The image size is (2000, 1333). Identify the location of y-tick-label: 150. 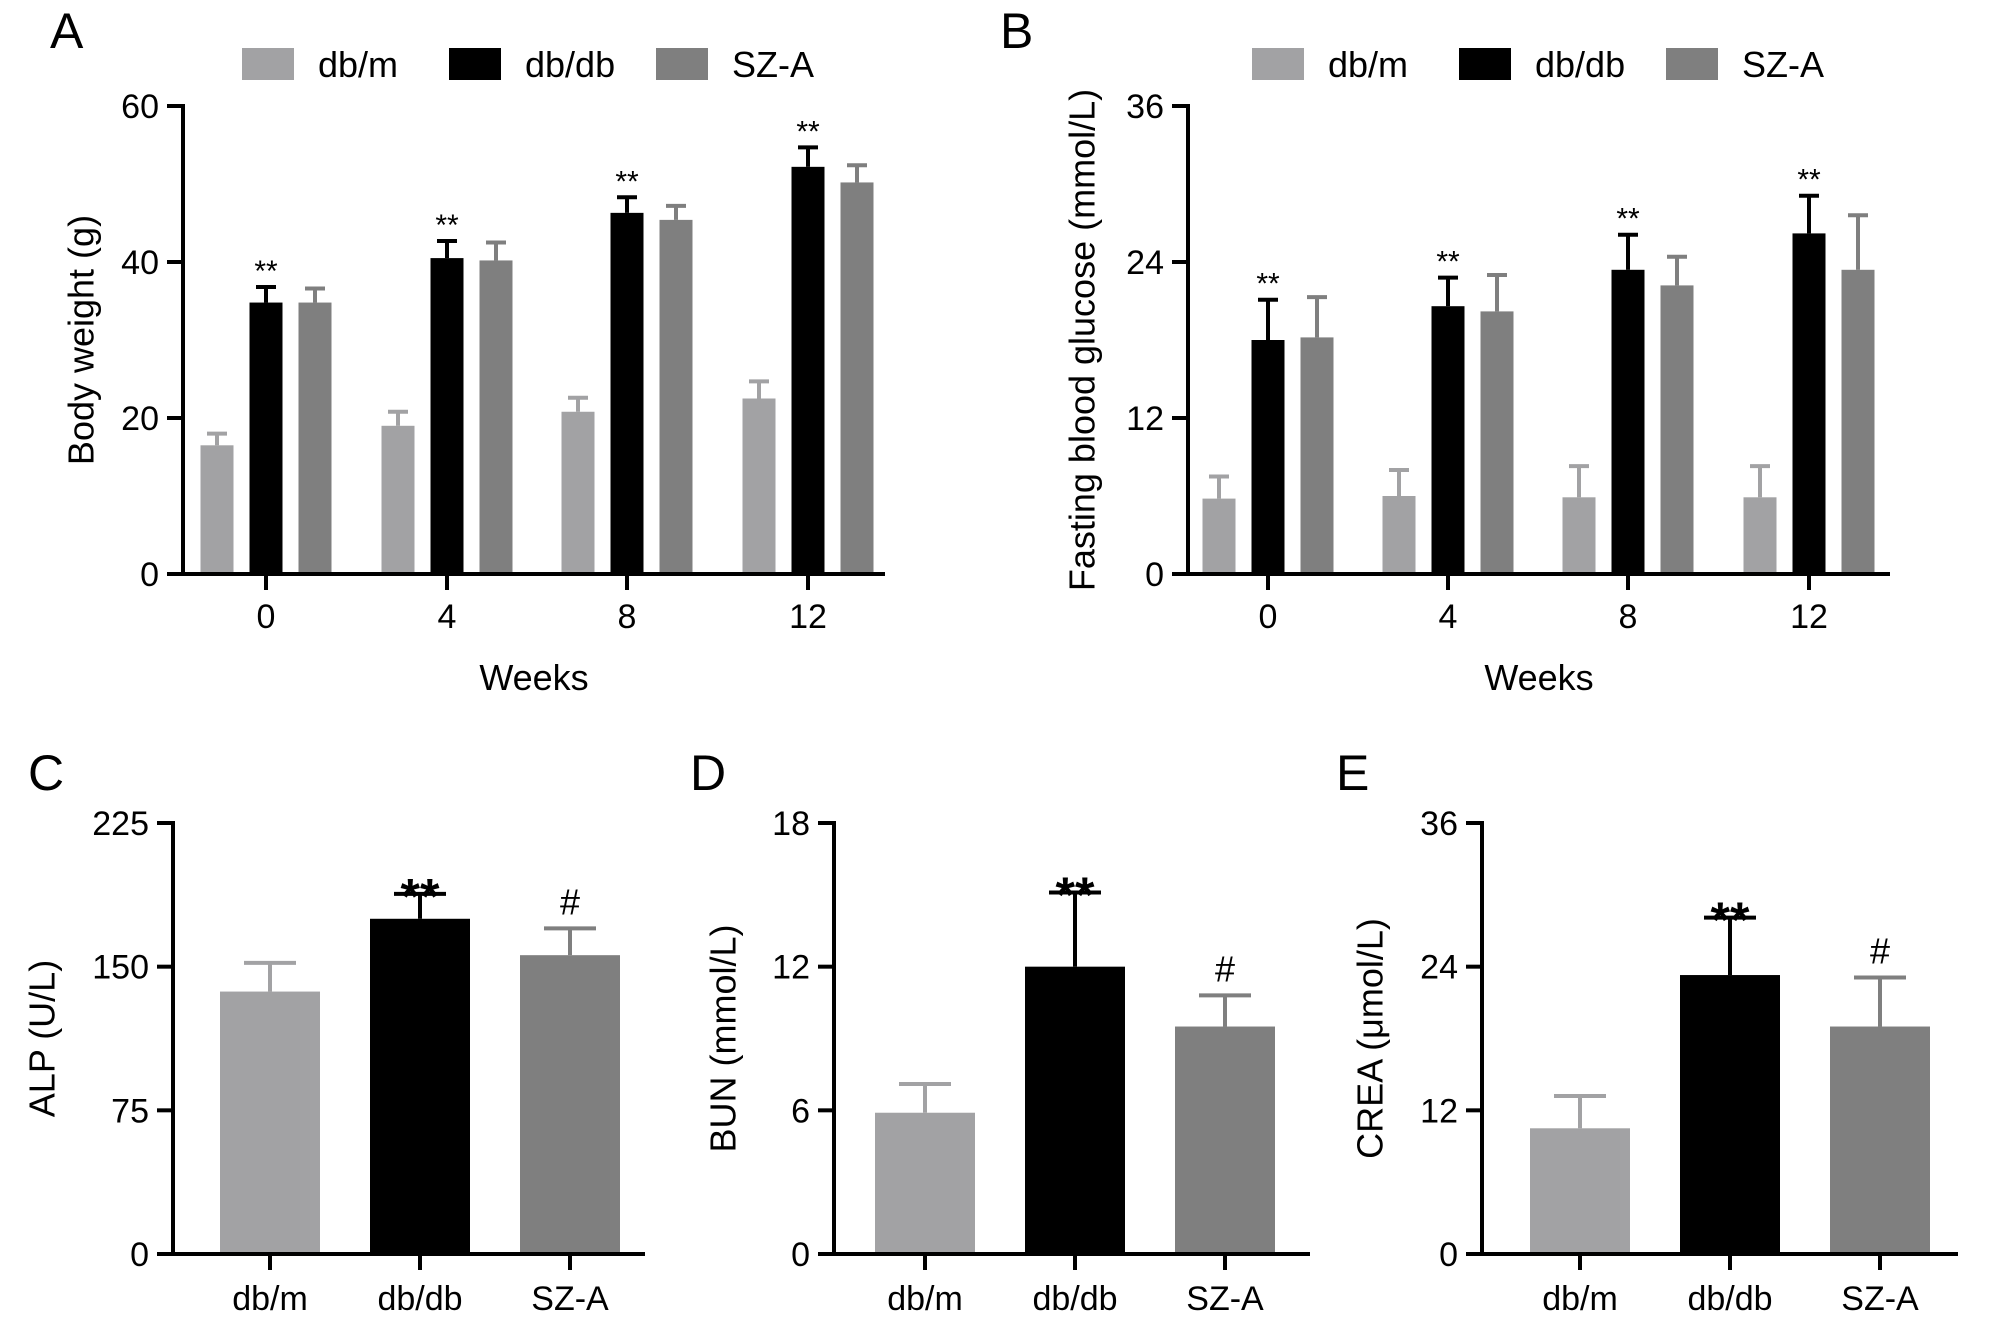
(120, 968).